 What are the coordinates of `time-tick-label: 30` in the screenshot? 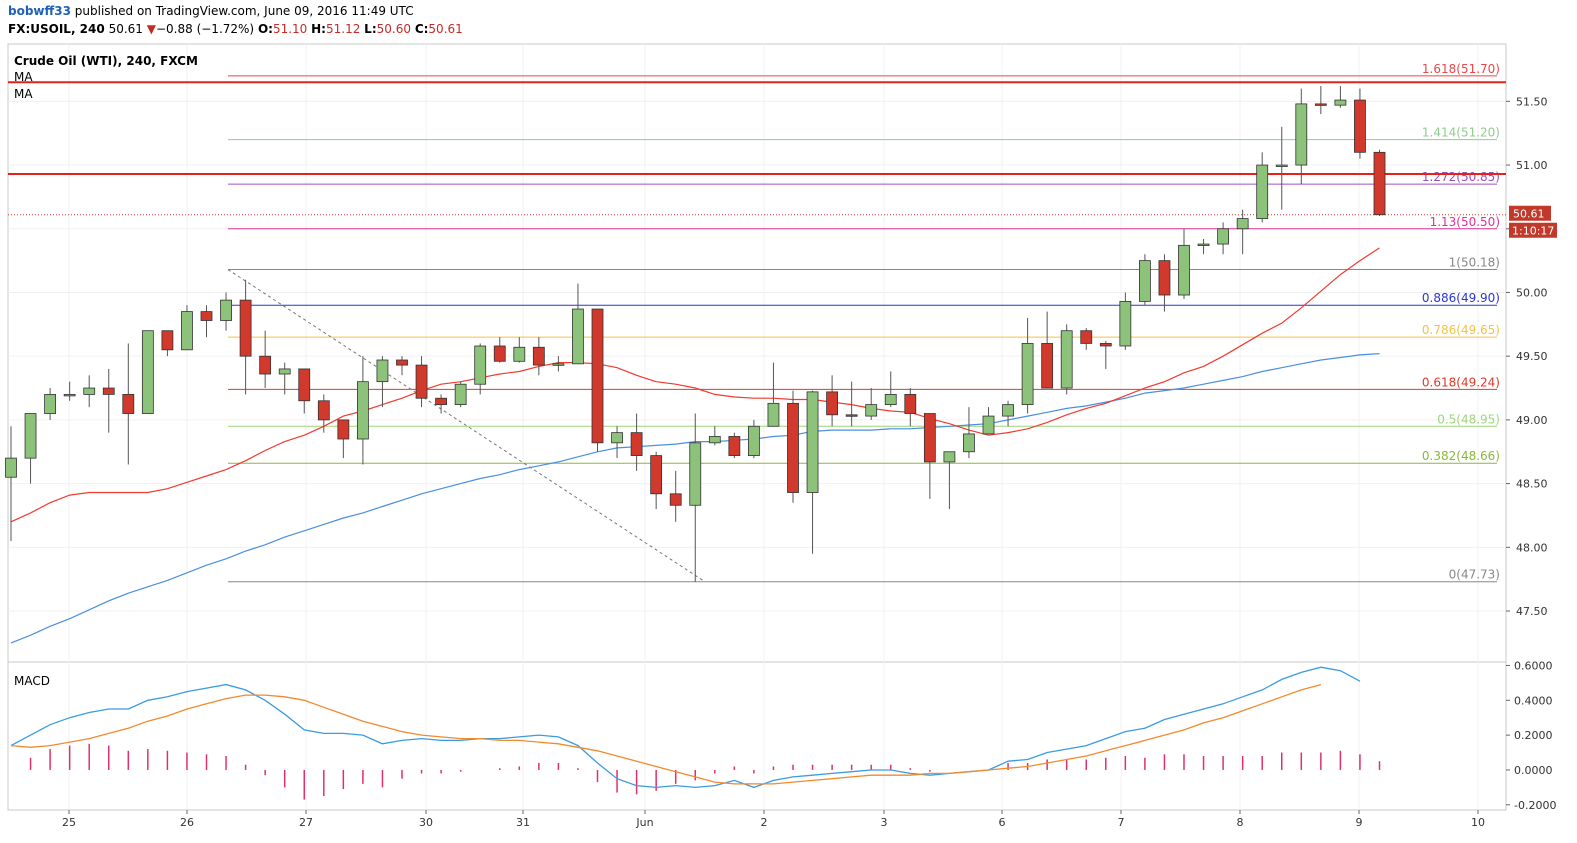 It's located at (426, 822).